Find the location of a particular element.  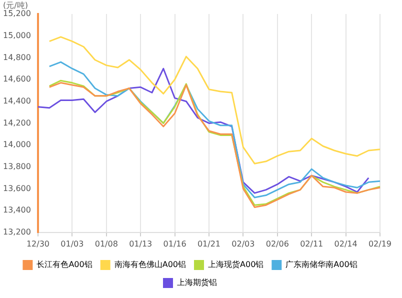

x-tick-label: 01/16 is located at coordinates (174, 243).